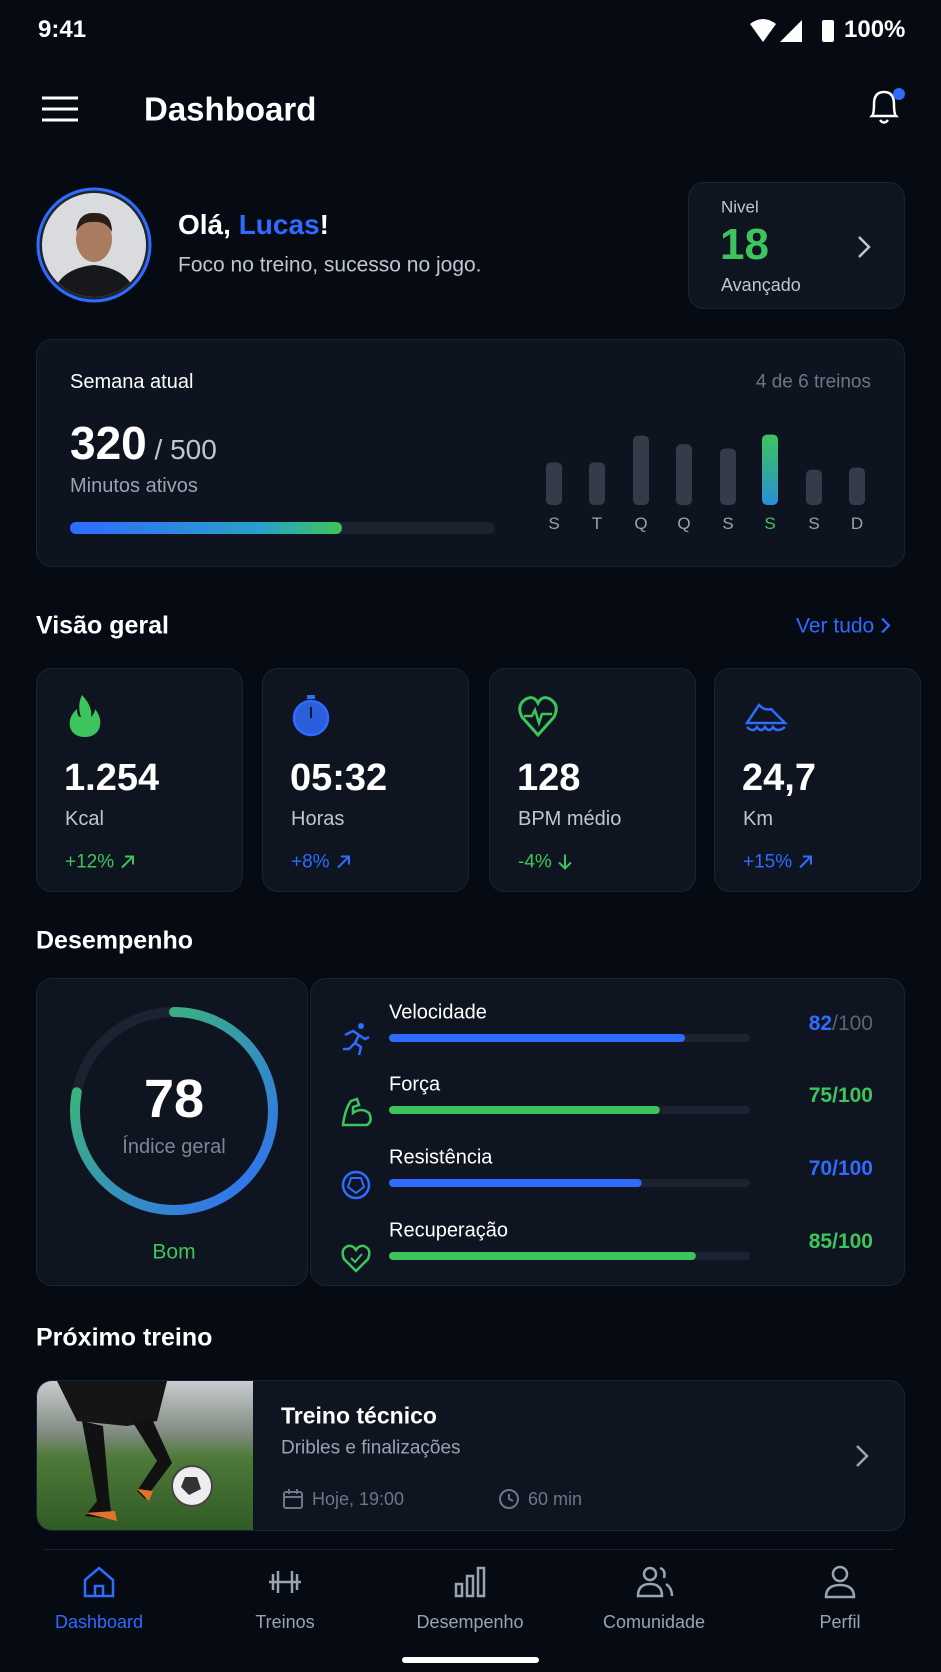  I want to click on stat-card: 05:32 Horas +8%, so click(365, 780).